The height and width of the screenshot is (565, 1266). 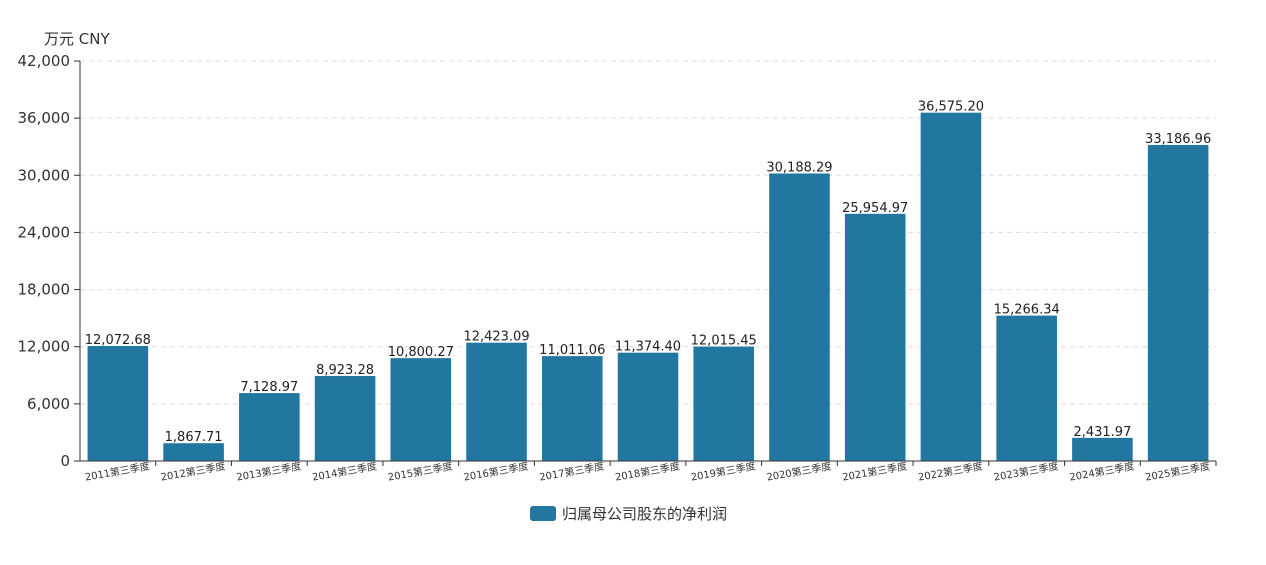 What do you see at coordinates (724, 341) in the screenshot?
I see `bar-value-label: 12,015.45` at bounding box center [724, 341].